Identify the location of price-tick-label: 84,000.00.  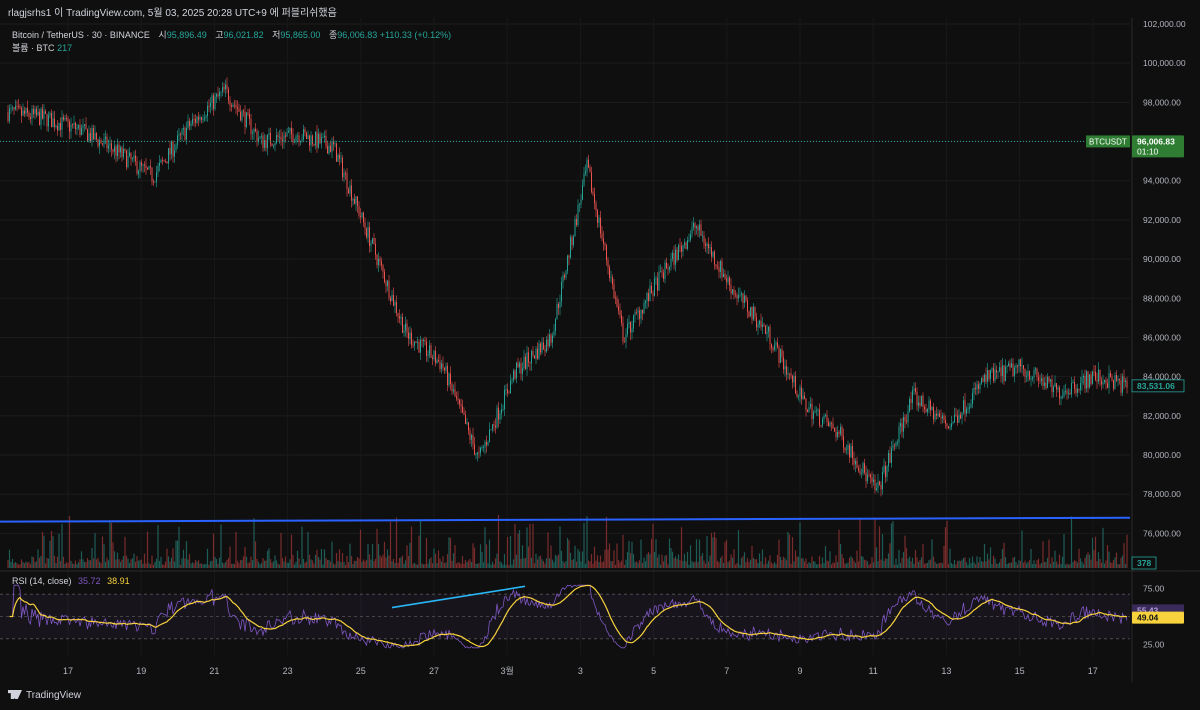
(1162, 377).